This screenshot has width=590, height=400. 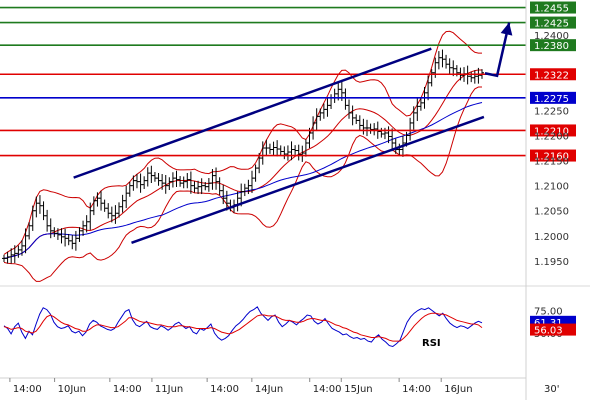 I want to click on level-label: 1.2455, so click(x=551, y=9).